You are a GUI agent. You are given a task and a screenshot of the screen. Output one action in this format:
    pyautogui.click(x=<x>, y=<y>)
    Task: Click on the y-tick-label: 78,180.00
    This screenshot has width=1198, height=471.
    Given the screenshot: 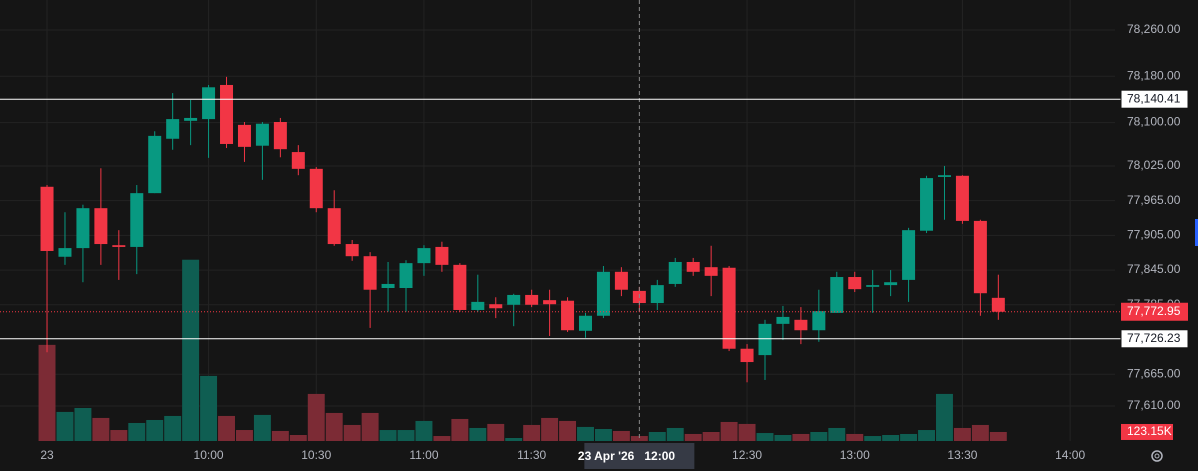 What is the action you would take?
    pyautogui.click(x=1154, y=75)
    